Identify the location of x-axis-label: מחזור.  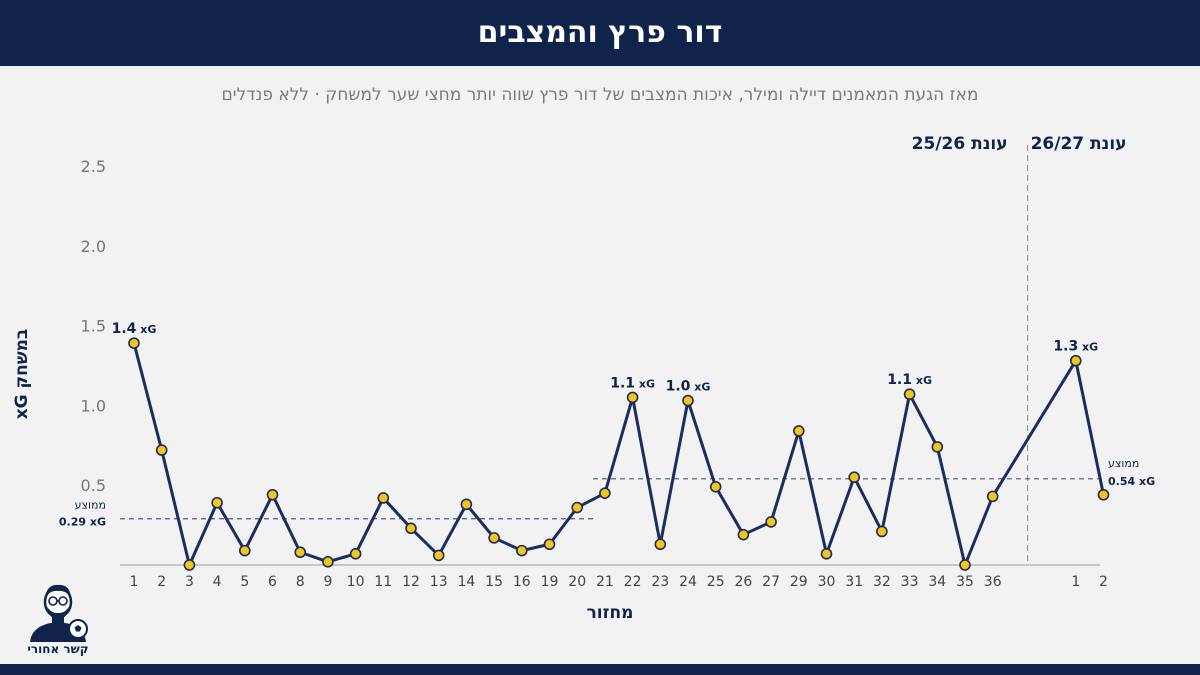
(610, 613).